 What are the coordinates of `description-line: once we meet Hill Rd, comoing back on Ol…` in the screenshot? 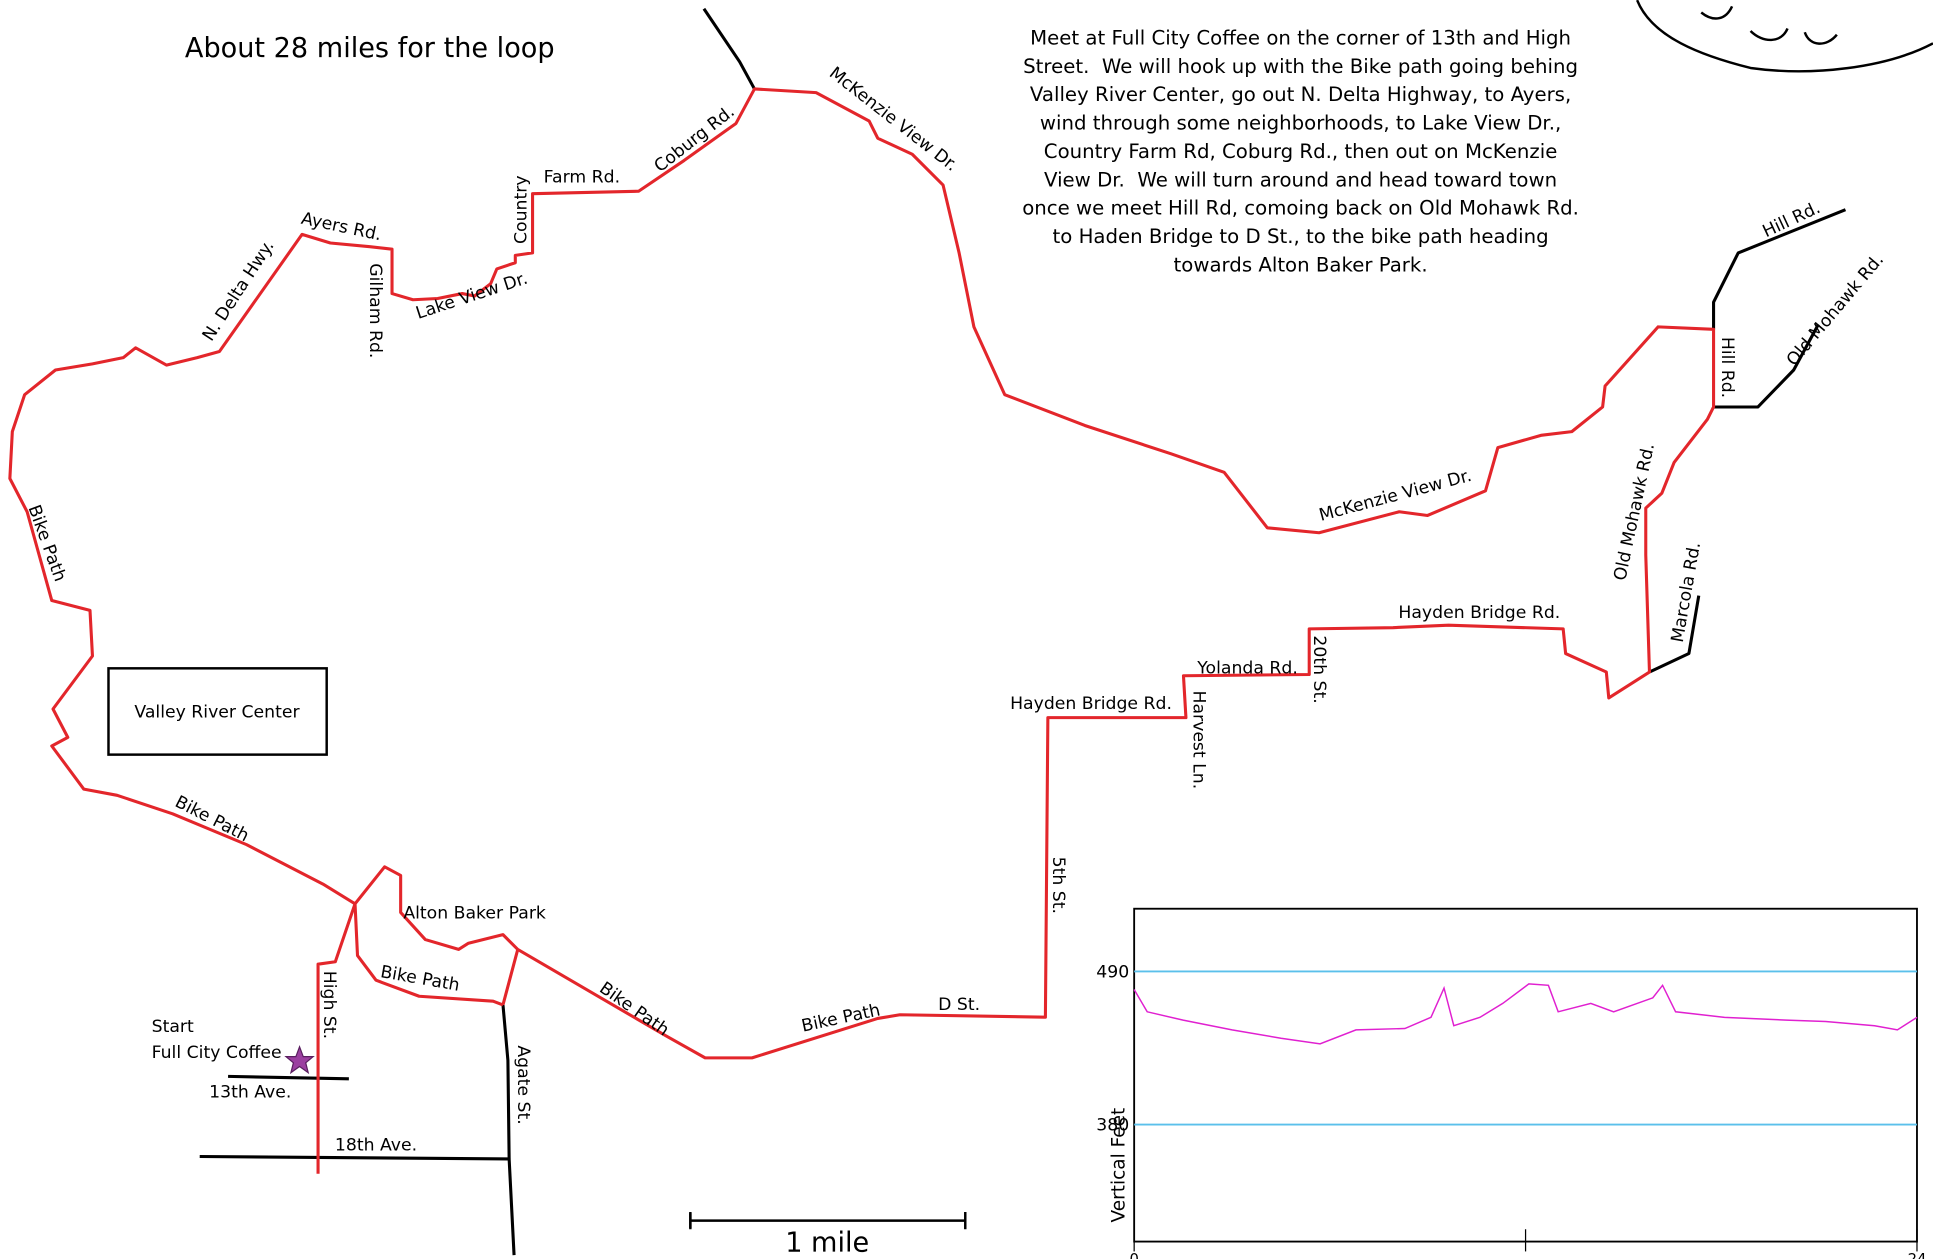 It's located at (1300, 208).